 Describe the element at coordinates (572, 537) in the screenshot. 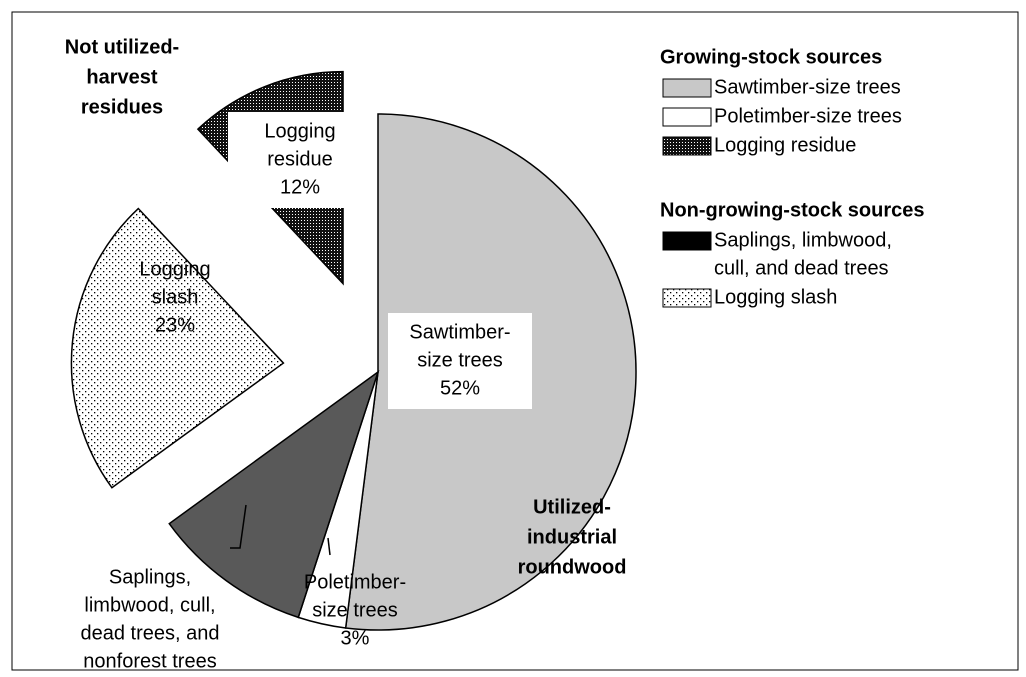

I see `annotation: industrial` at that location.